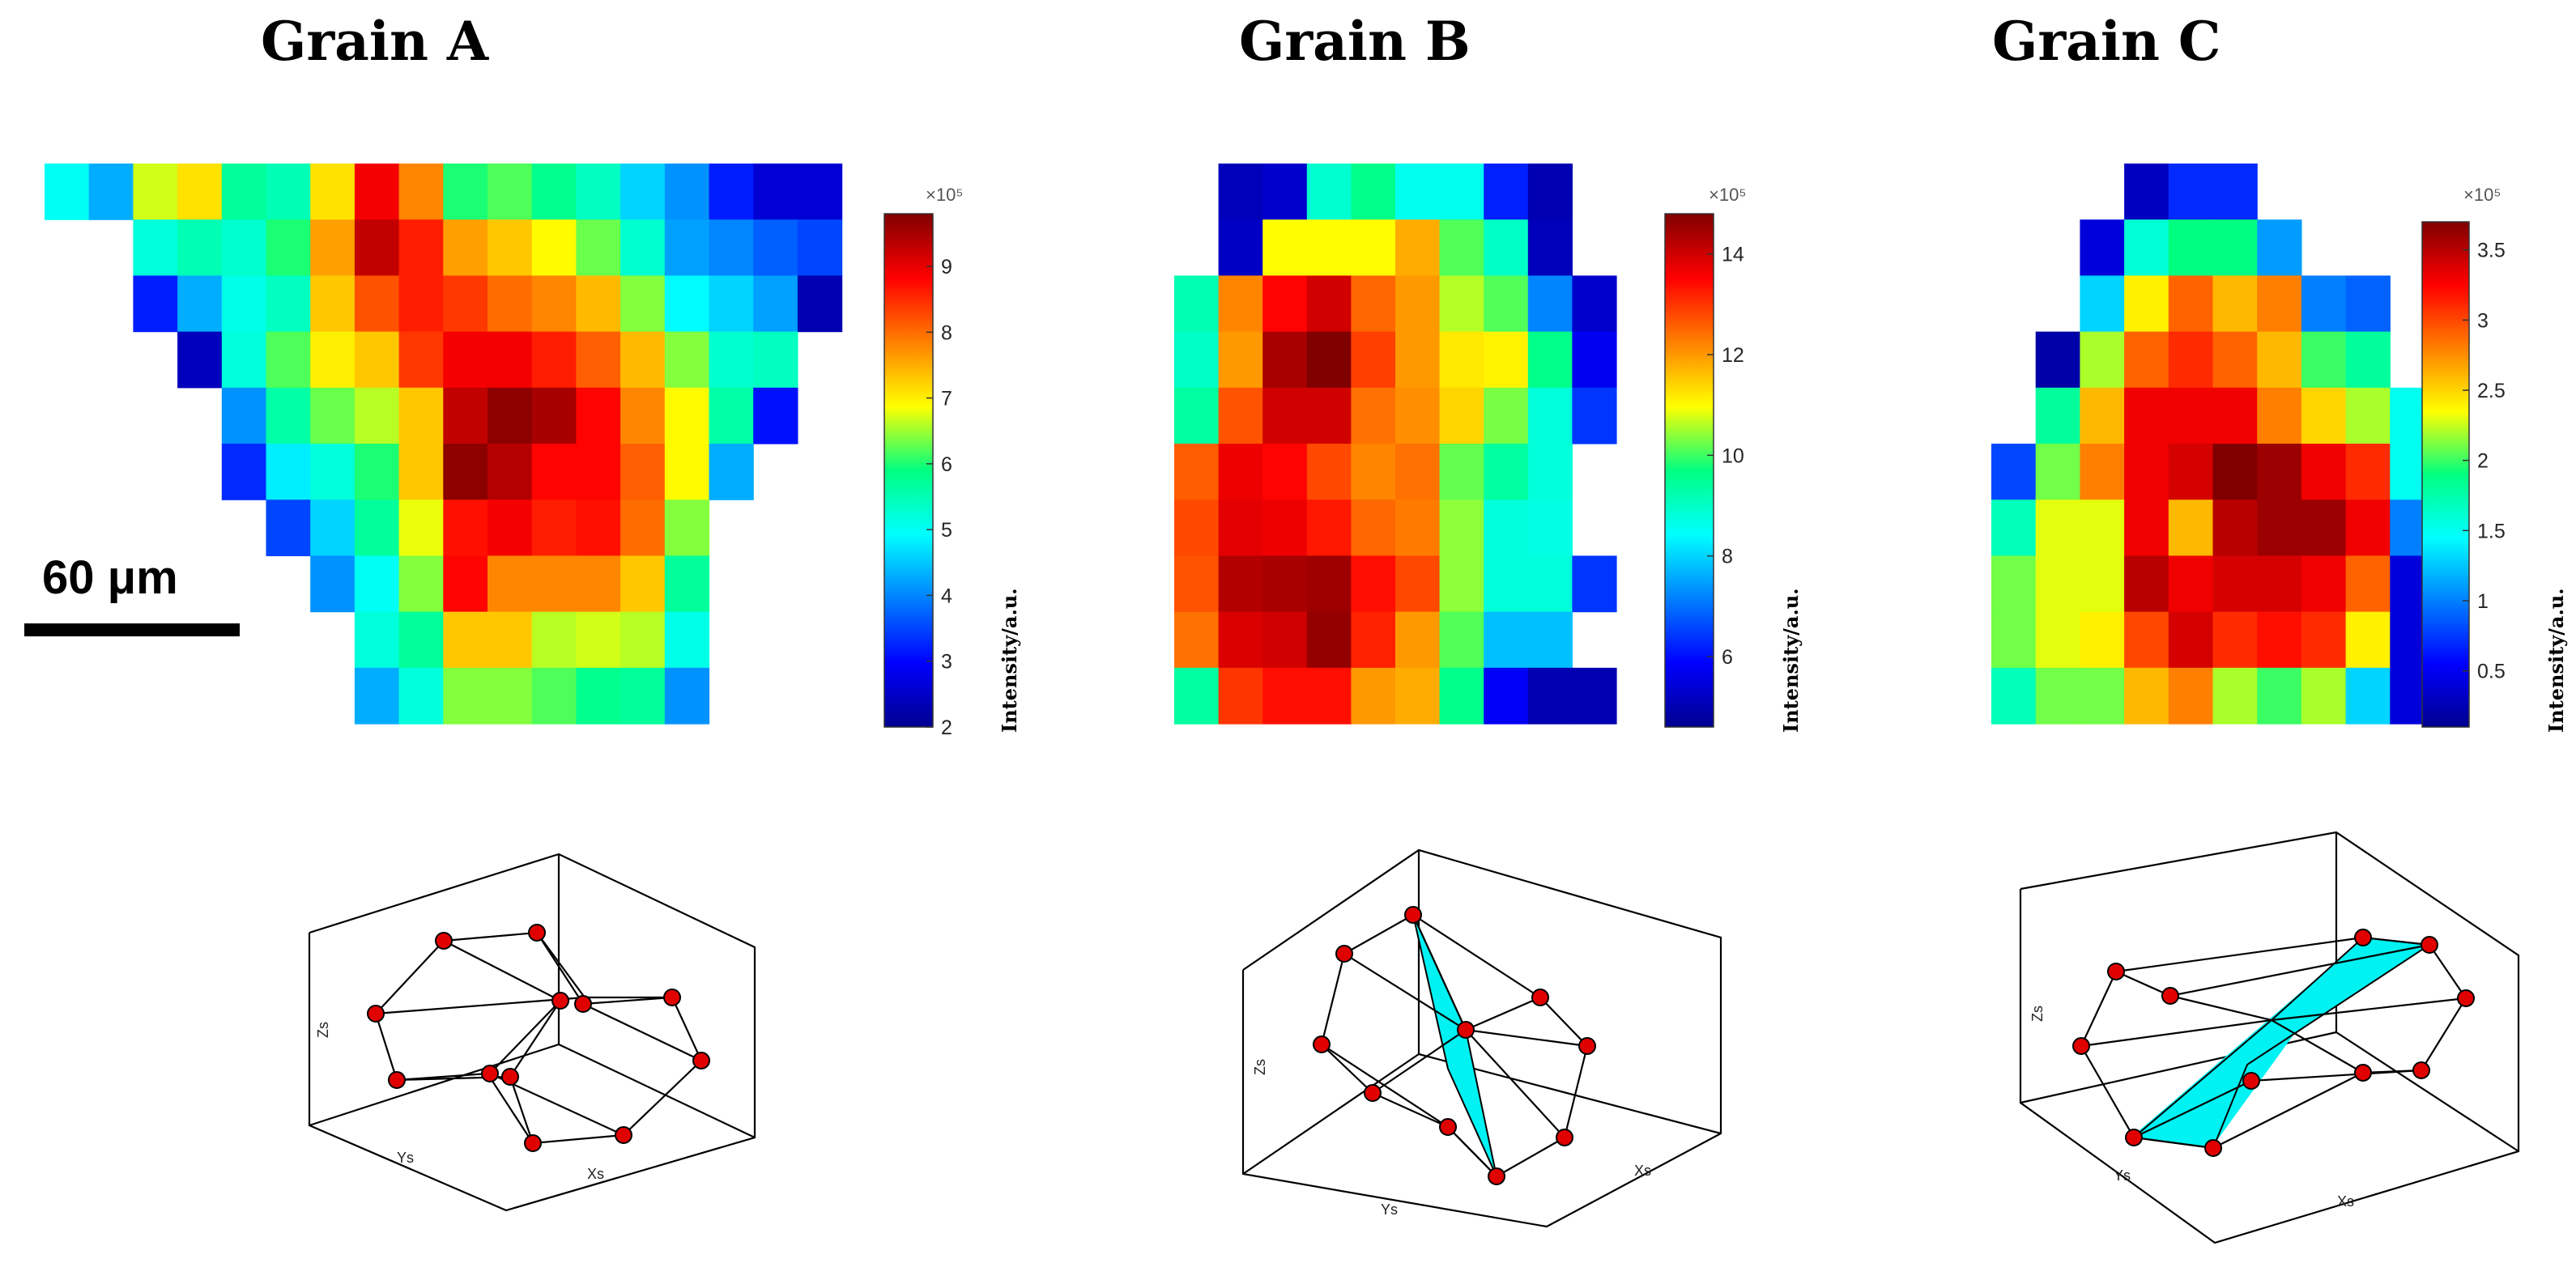 The image size is (2576, 1263). I want to click on heatmap-grain-c, so click(2213, 444).